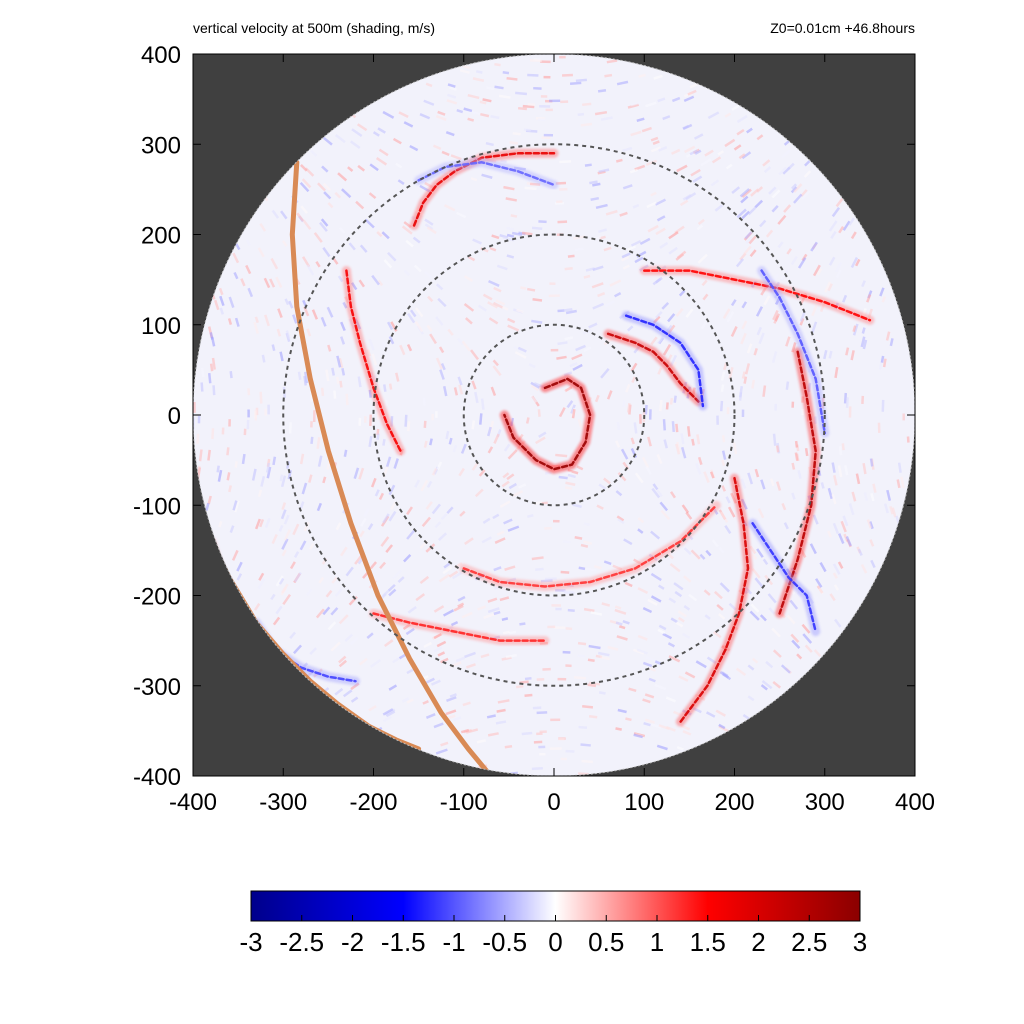 The image size is (1024, 1024). What do you see at coordinates (403, 942) in the screenshot?
I see `colorbar-tick-label: -1.5` at bounding box center [403, 942].